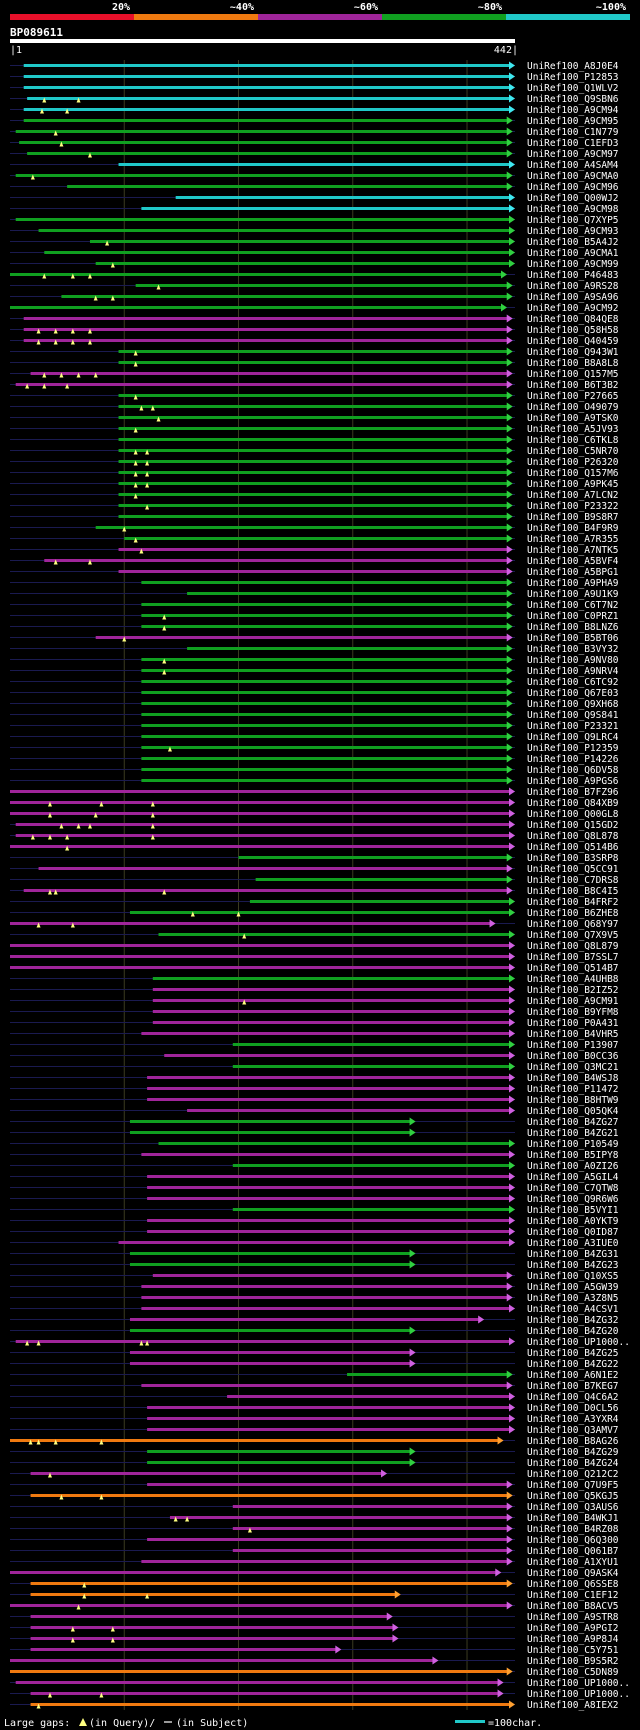  Describe the element at coordinates (573, 660) in the screenshot. I see `hit-label: UniRef100_A9NV80` at that location.